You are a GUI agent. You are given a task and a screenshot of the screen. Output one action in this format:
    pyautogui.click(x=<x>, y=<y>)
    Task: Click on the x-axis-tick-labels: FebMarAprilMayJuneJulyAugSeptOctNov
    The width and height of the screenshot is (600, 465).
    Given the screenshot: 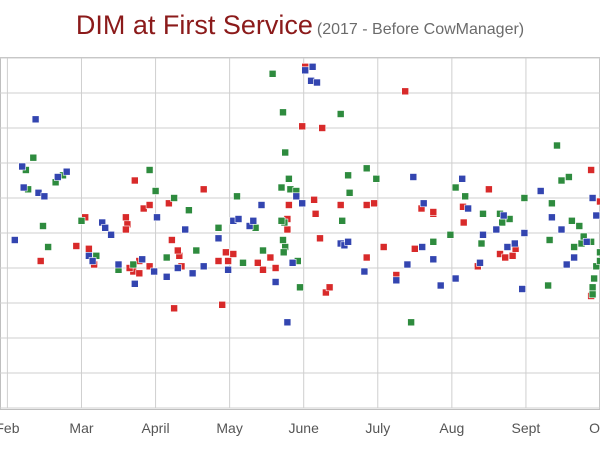 What is the action you would take?
    pyautogui.click(x=300, y=428)
    